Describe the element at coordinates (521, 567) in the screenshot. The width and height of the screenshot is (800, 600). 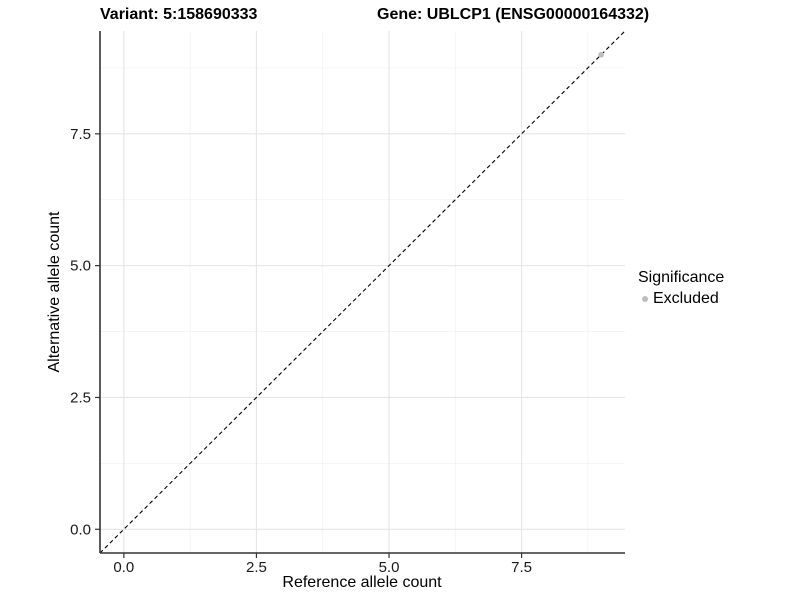
I see `x-tick-label: 7.5` at that location.